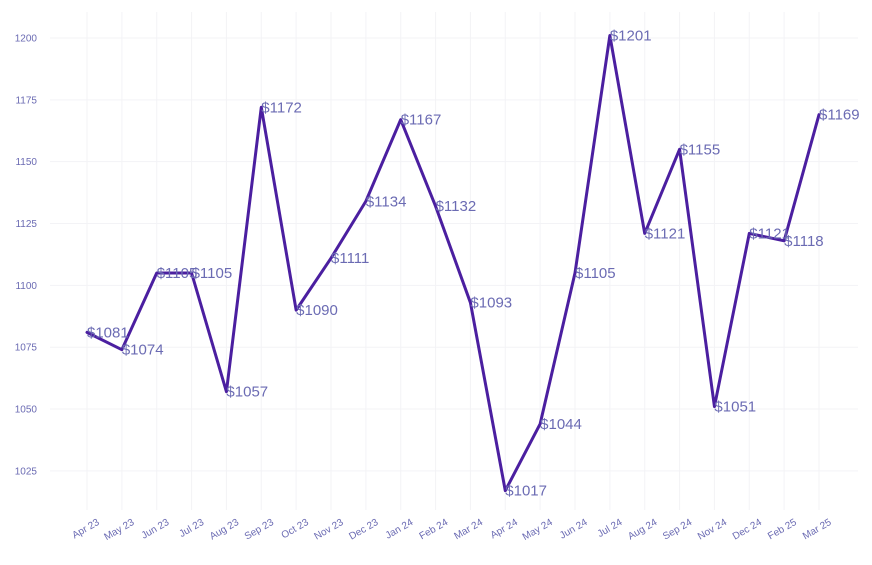 The image size is (872, 565). Describe the element at coordinates (400, 529) in the screenshot. I see `x-tick-label: Jan 24` at that location.